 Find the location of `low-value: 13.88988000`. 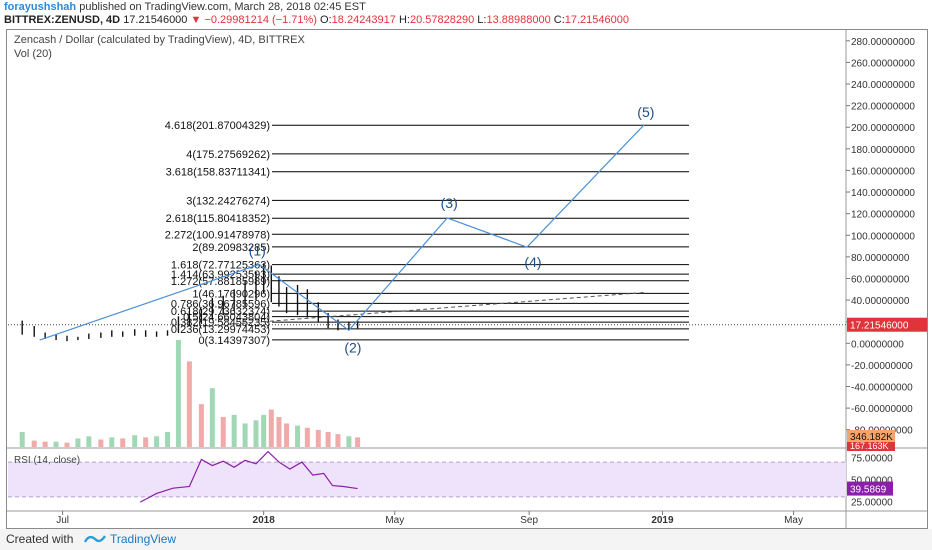

low-value: 13.88988000 is located at coordinates (518, 20).